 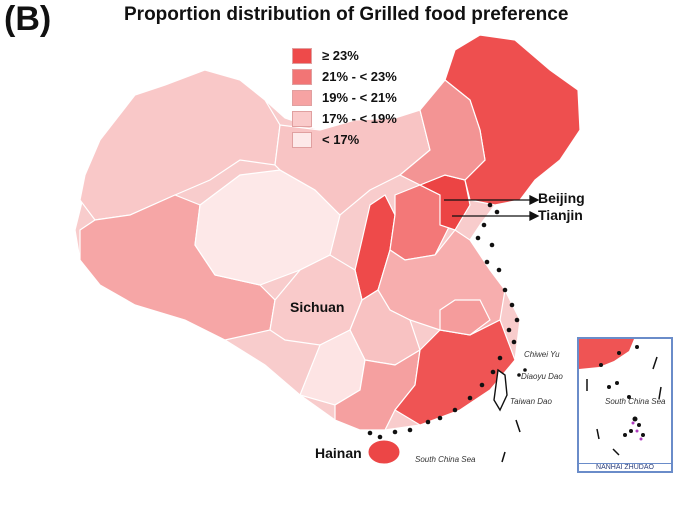 I want to click on coastline-islands, so click(x=447, y=321).